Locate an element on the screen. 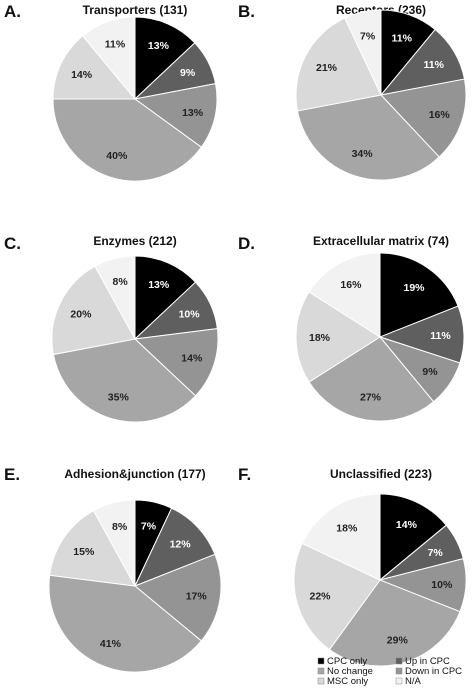 Image resolution: width=474 pixels, height=695 pixels. pie-panel-transporters-131: A. Transporters (131) 13% 9% 13% 40% 14% 11% is located at coordinates (111, 92).